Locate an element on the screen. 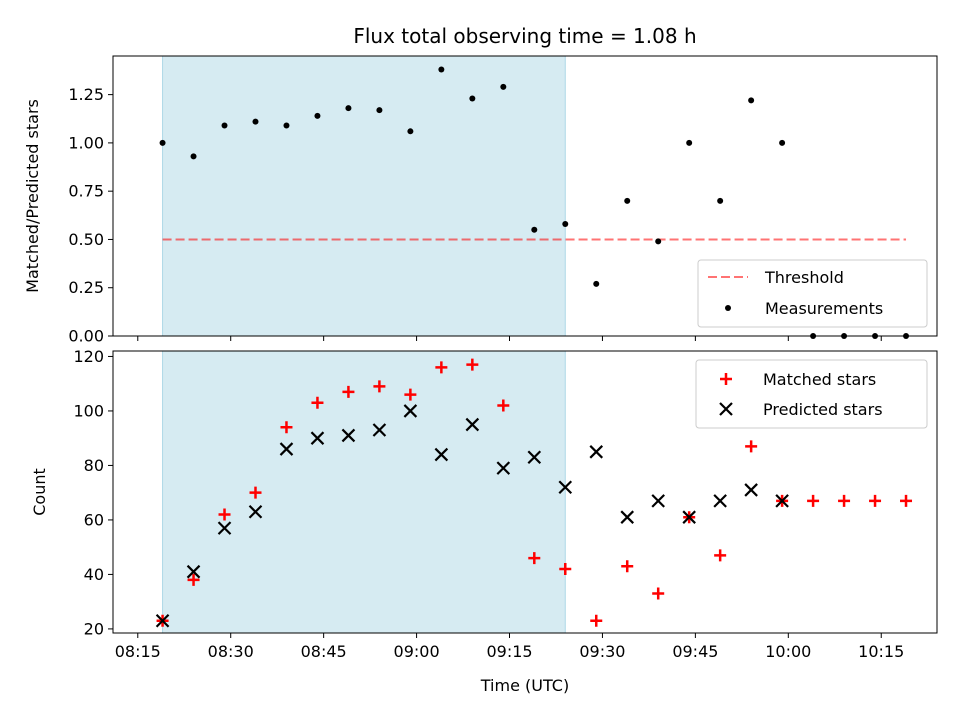 The width and height of the screenshot is (960, 720). y-tick-label: 1.25 is located at coordinates (86, 94).